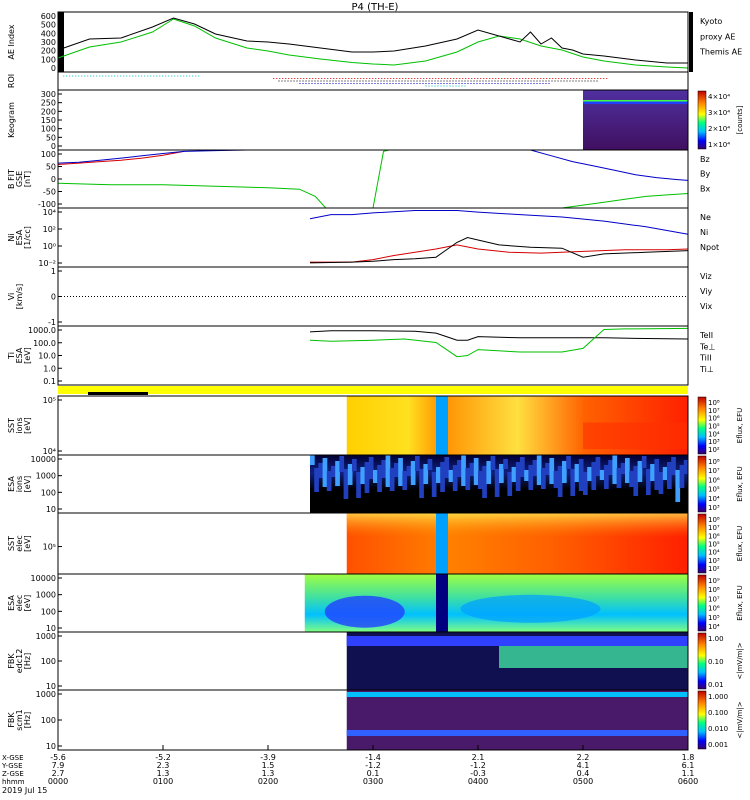  I want to click on esa_elec-ylabel: ESA, so click(11, 603).